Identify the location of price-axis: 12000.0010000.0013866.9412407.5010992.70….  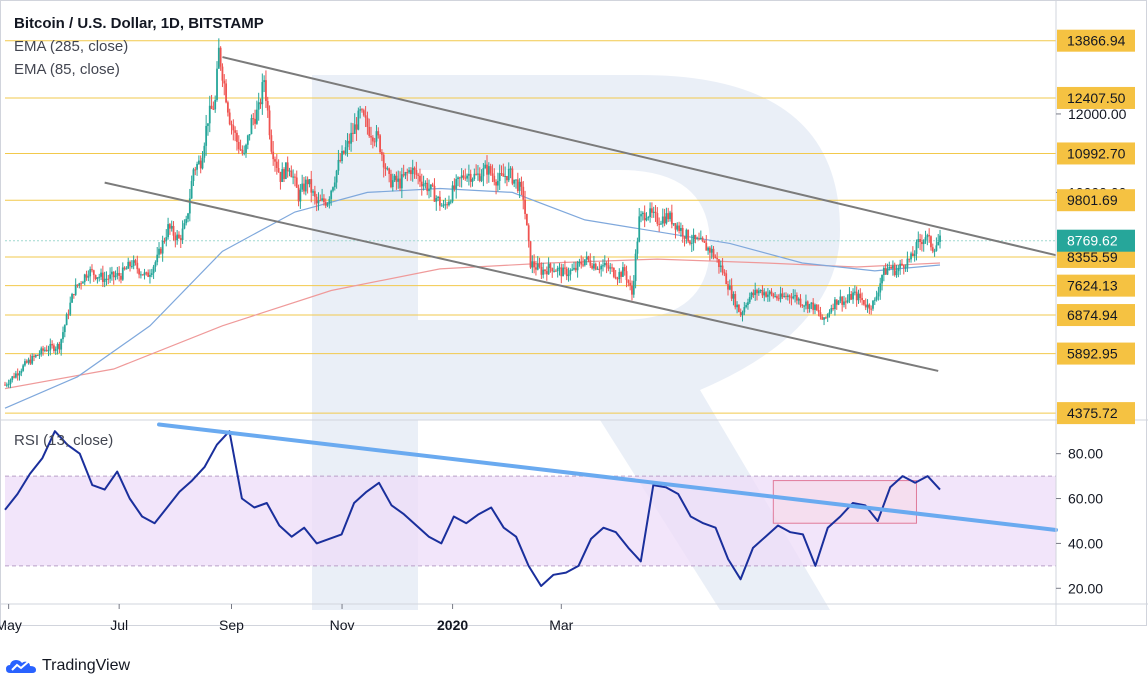
(1095, 227).